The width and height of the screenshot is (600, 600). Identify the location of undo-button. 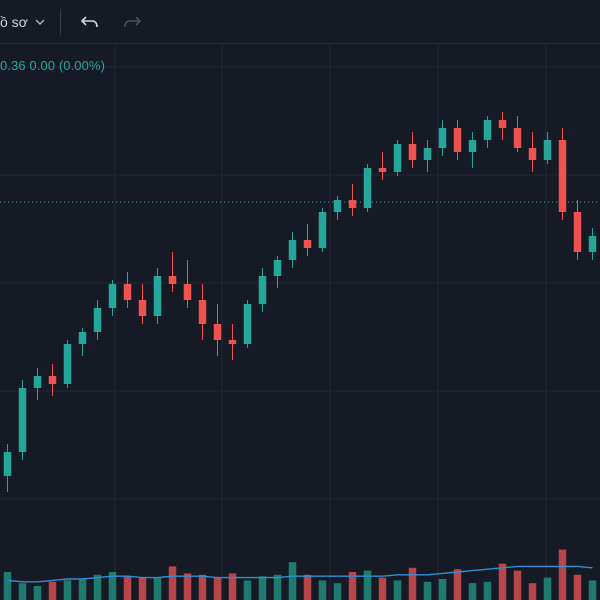
(90, 22).